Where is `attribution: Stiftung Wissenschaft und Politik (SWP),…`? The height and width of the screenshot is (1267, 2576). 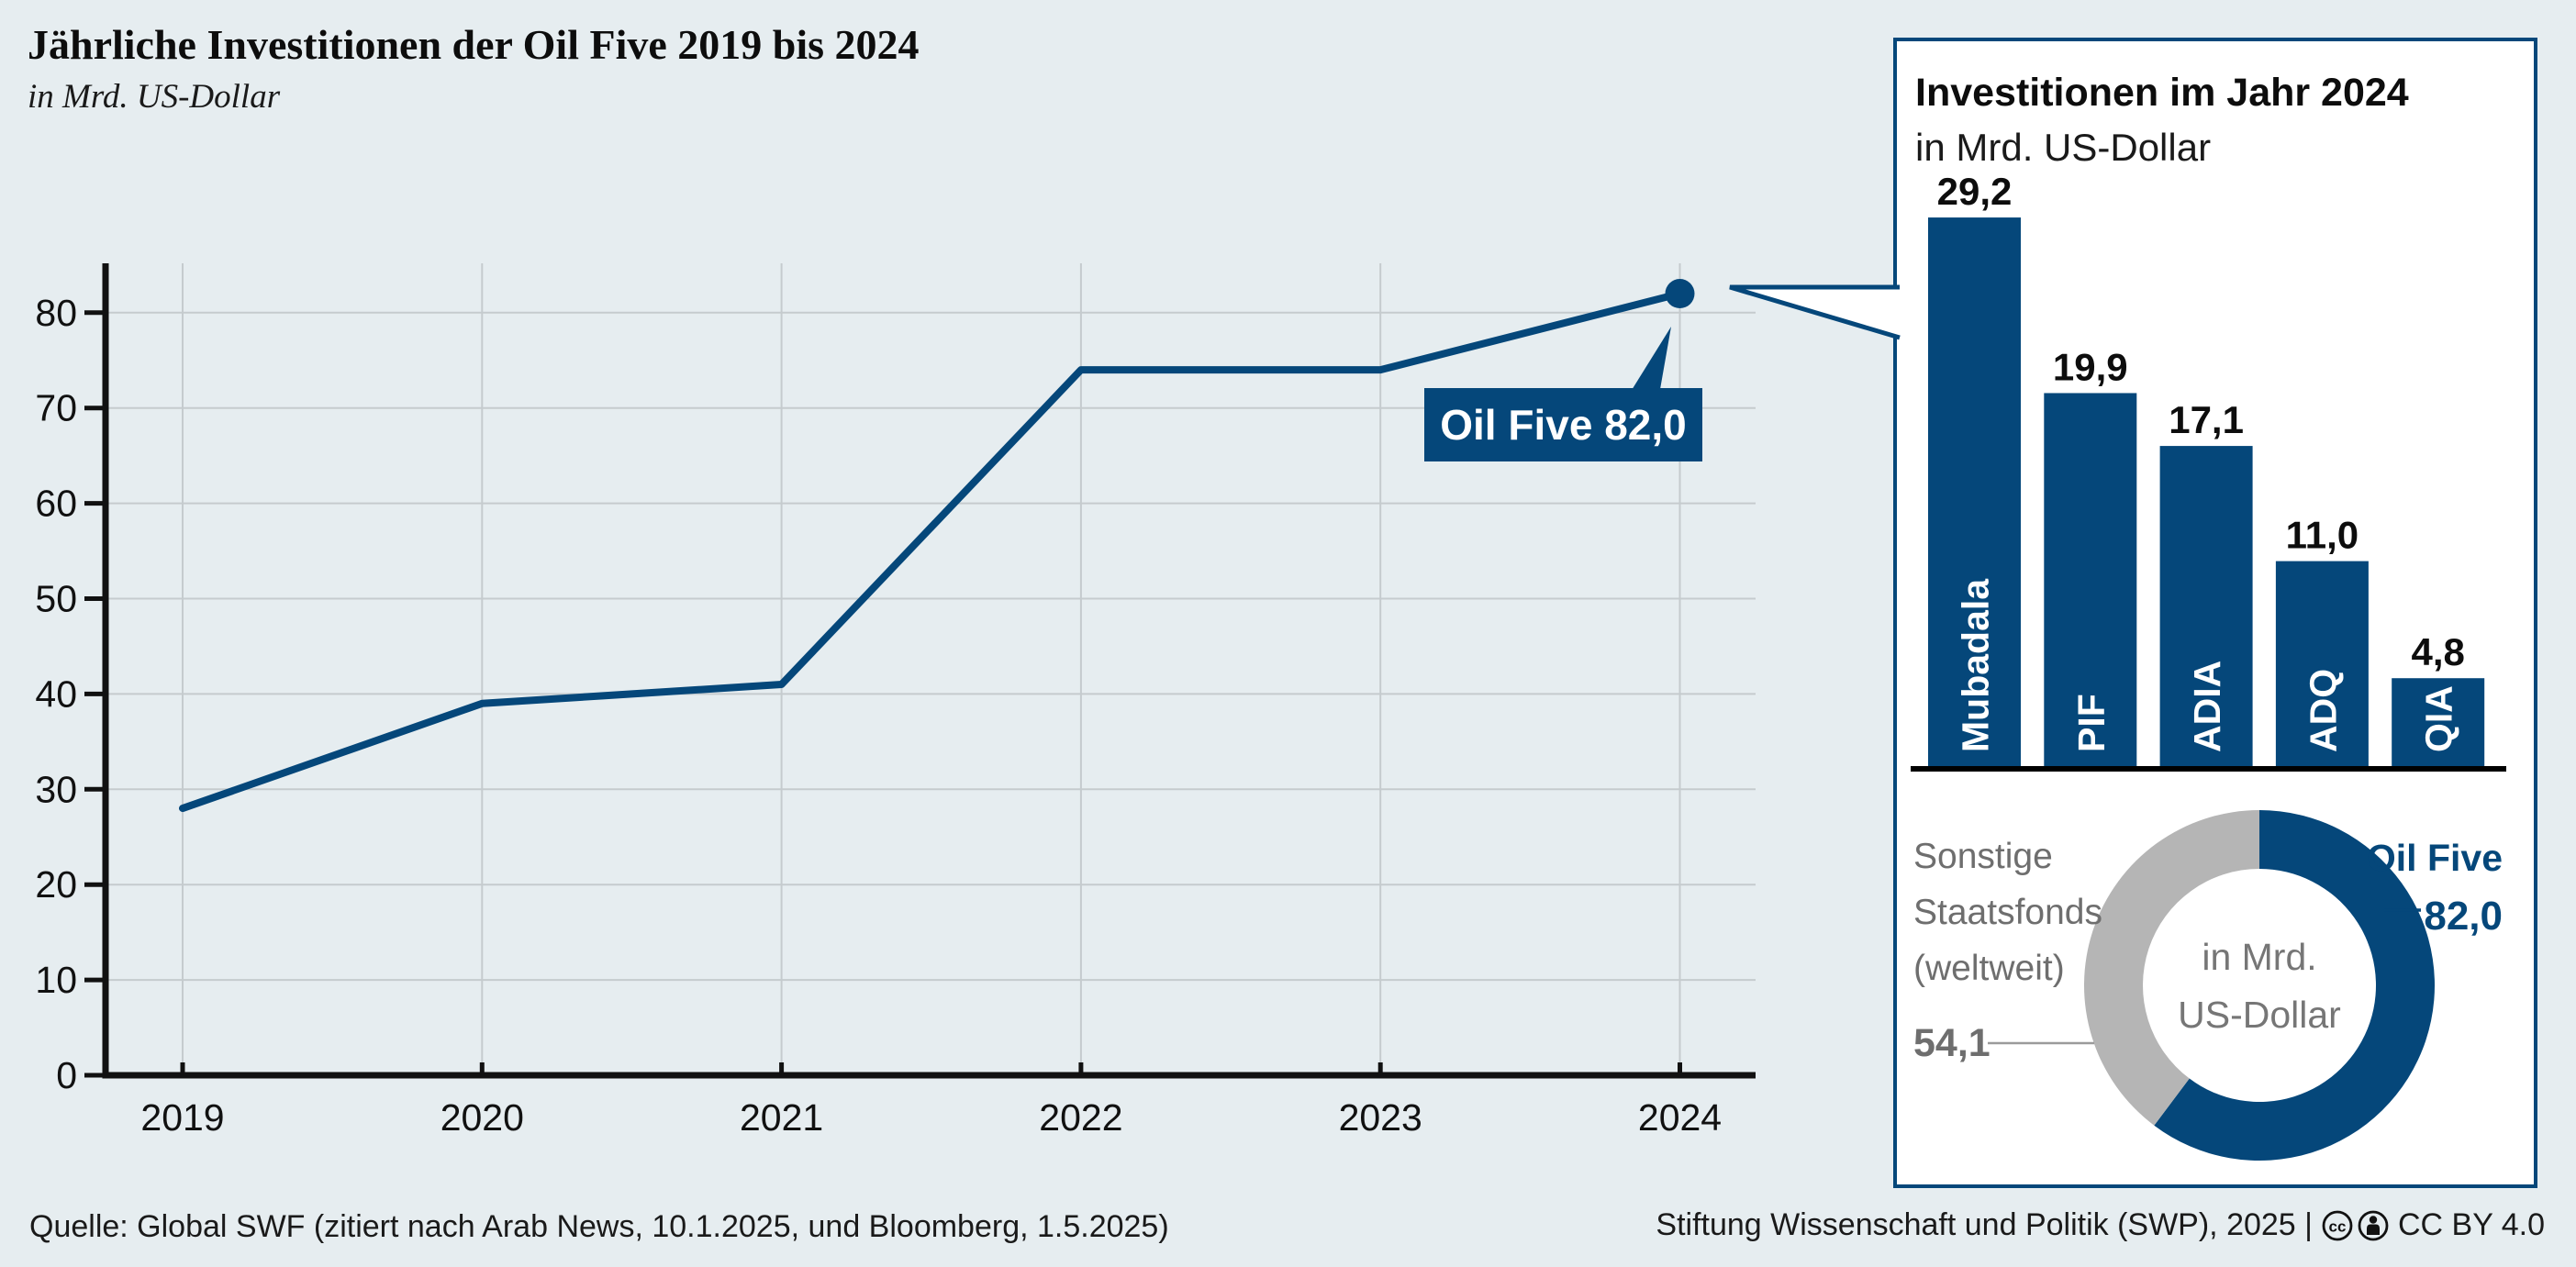
attribution: Stiftung Wissenschaft und Politik (SWP),… is located at coordinates (2100, 1225).